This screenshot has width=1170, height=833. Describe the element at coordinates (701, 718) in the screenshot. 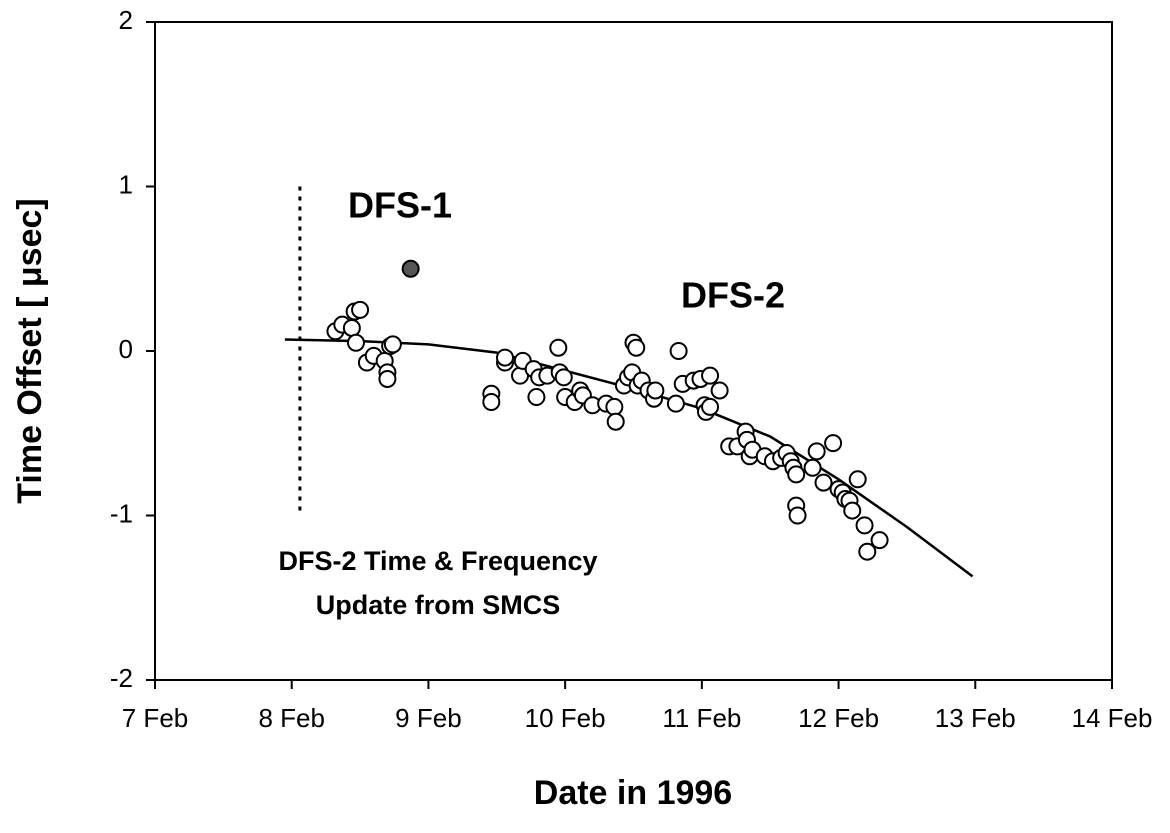

I see `x-tick-label: 11 Feb` at that location.